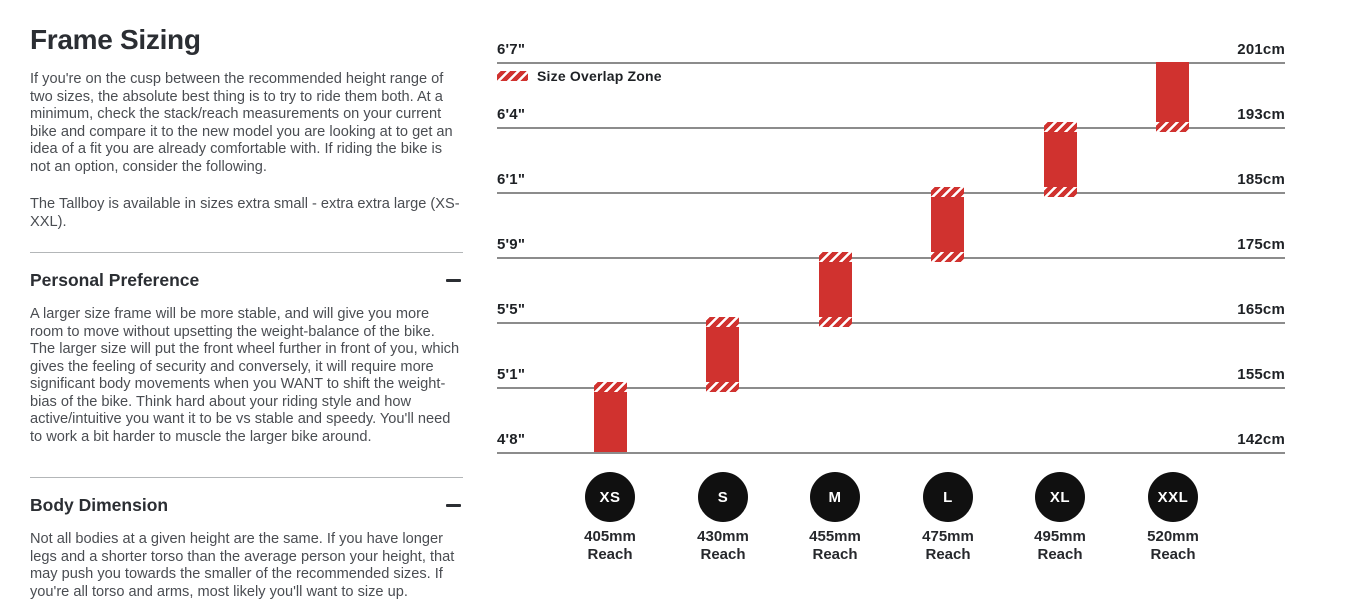  Describe the element at coordinates (246, 505) in the screenshot. I see `section-header-body-dimension: Body Dimension` at that location.